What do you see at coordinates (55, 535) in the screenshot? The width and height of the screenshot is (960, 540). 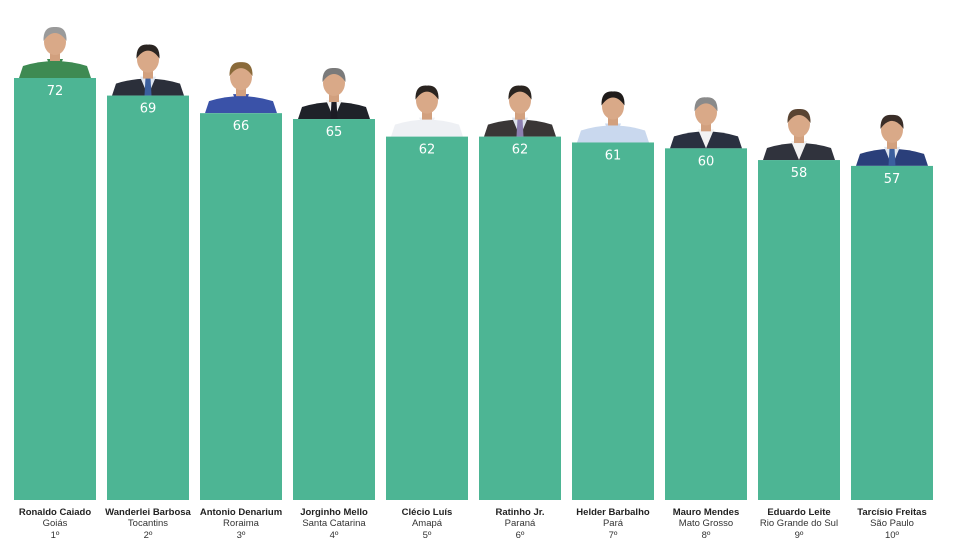 I see `category-rank-label: 1º` at bounding box center [55, 535].